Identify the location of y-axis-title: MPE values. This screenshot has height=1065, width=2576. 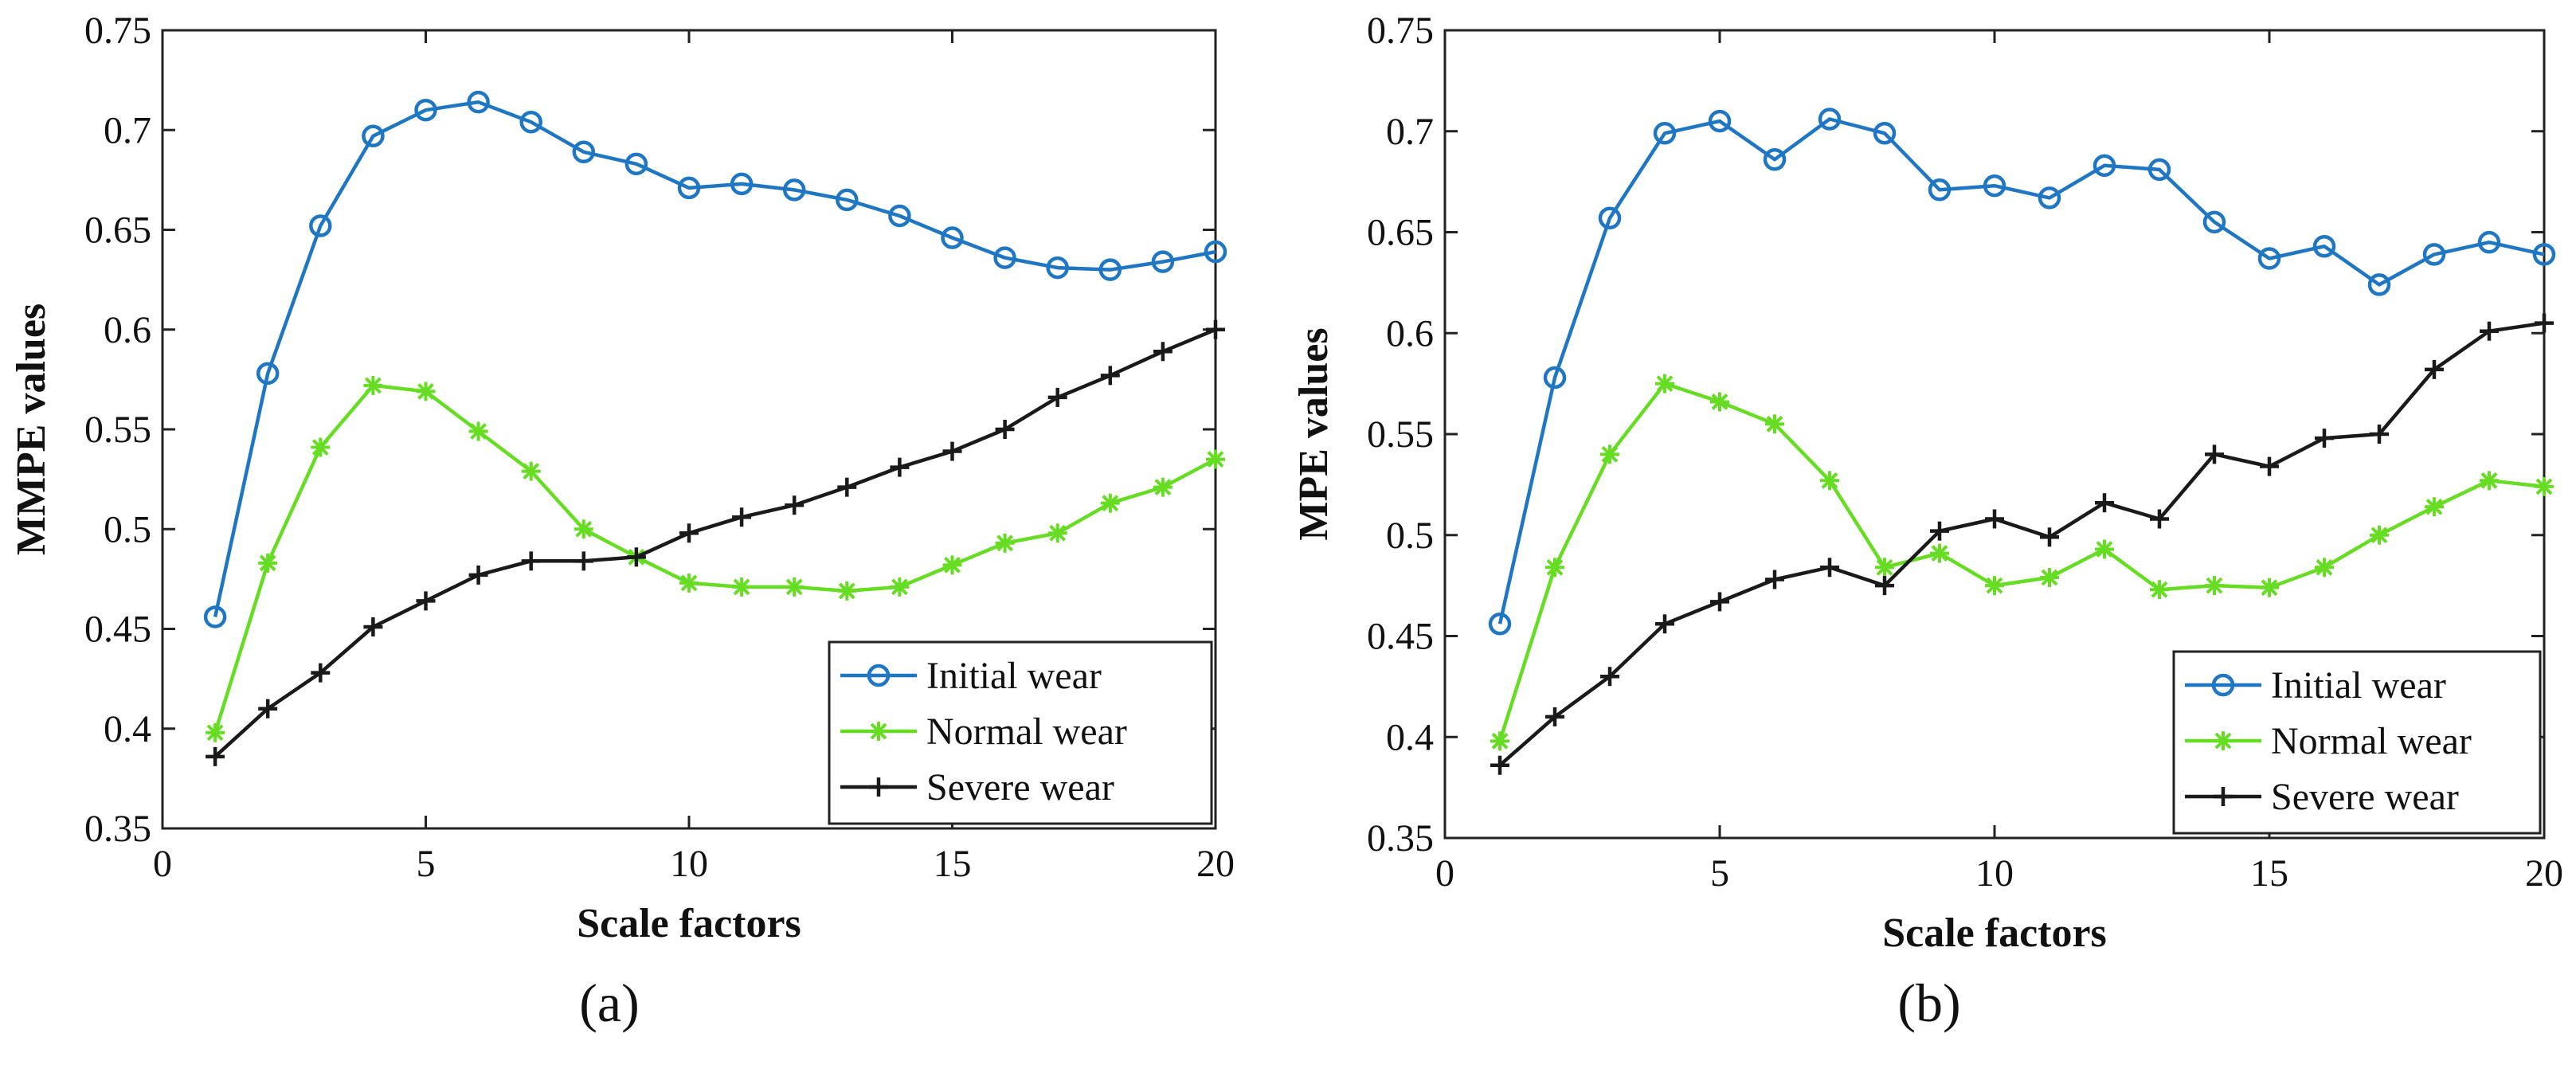
(1314, 434).